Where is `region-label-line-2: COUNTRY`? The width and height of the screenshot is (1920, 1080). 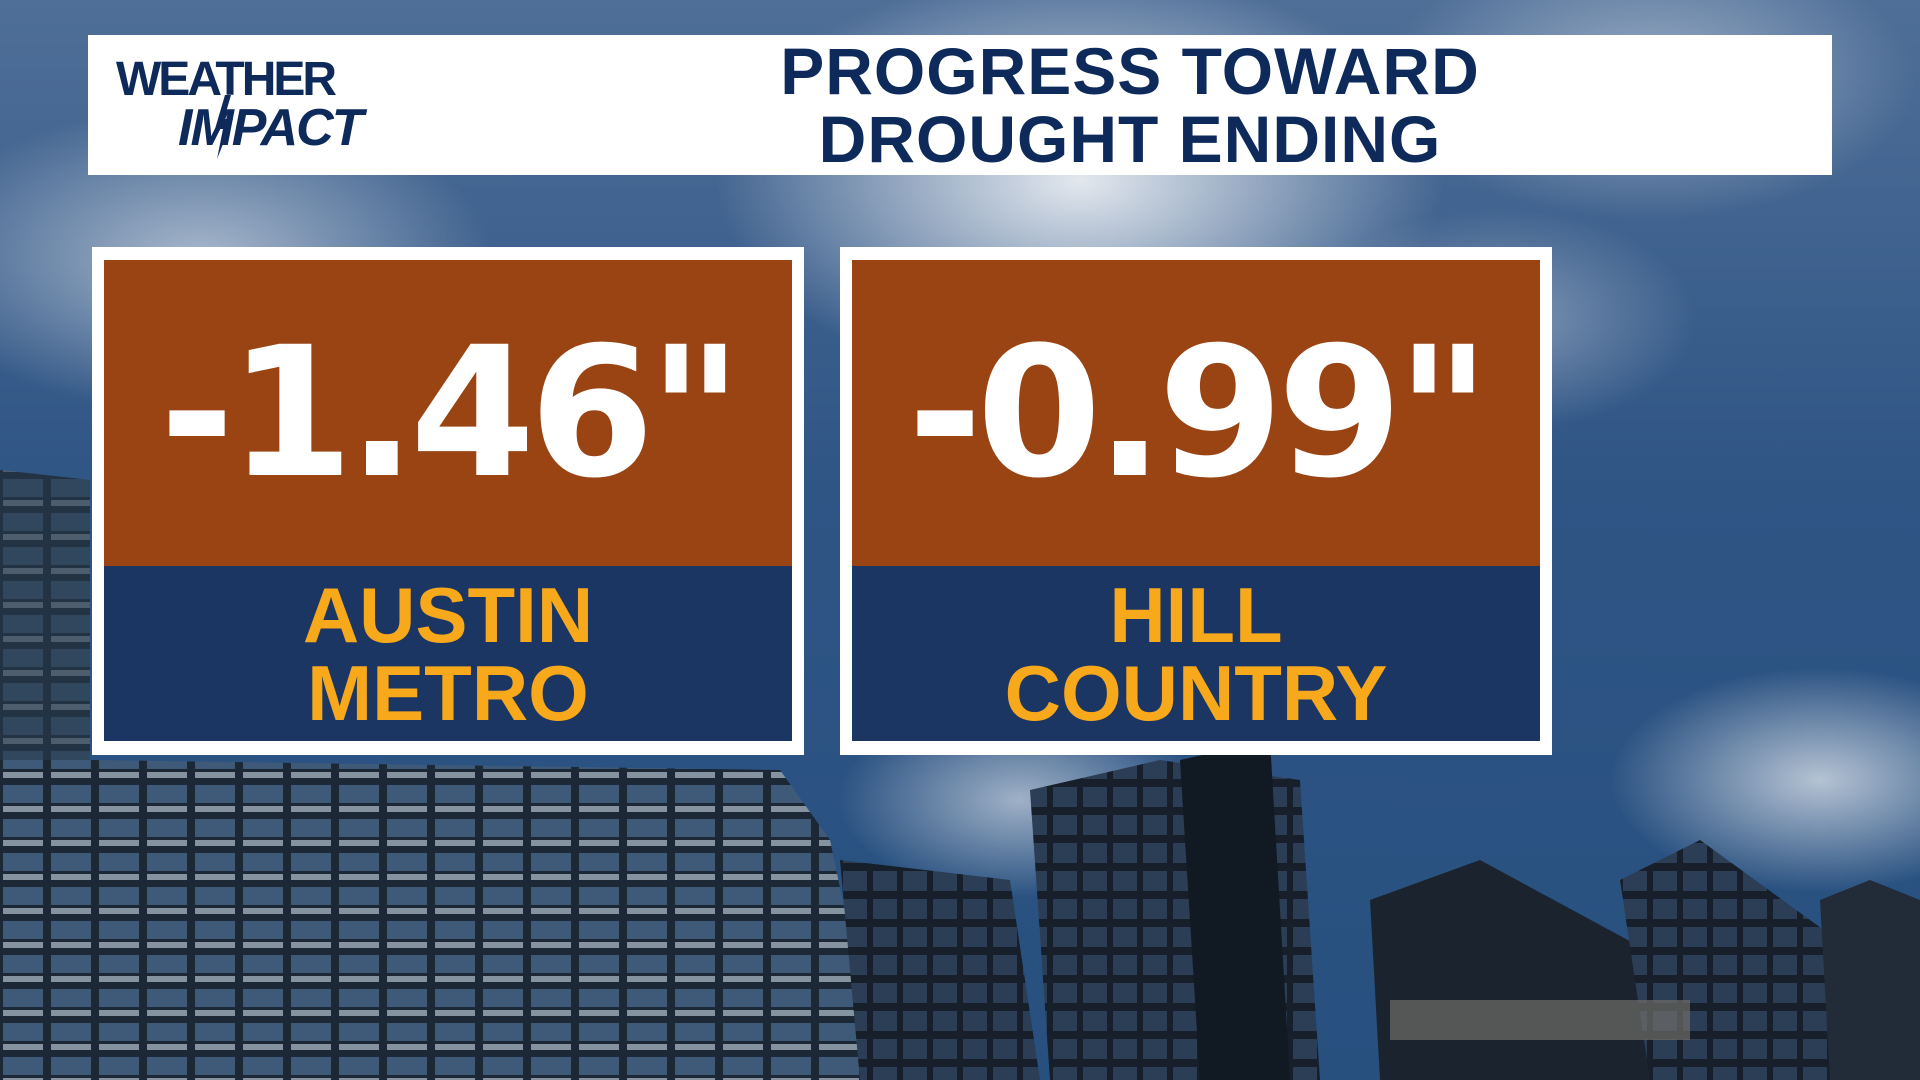 region-label-line-2: COUNTRY is located at coordinates (1196, 692).